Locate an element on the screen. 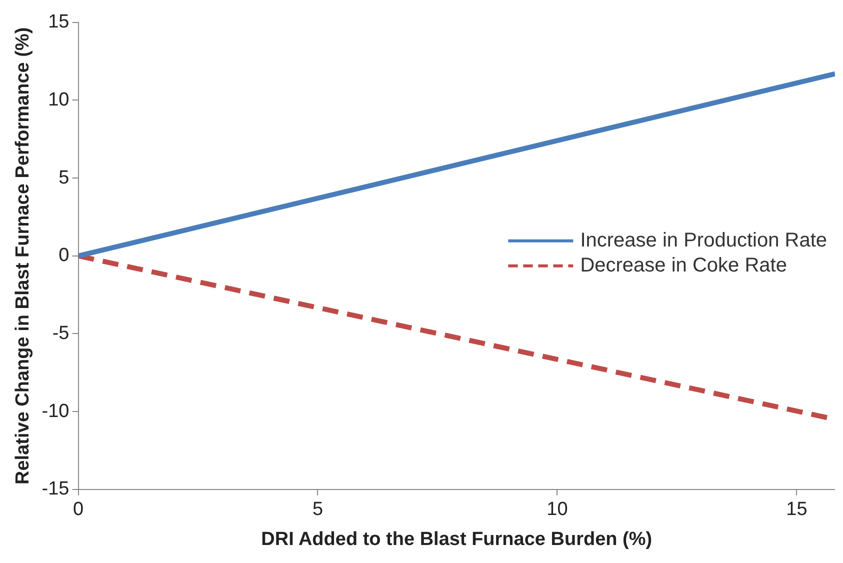 This screenshot has height=563, width=843. x-tick-label: 15 is located at coordinates (797, 509).